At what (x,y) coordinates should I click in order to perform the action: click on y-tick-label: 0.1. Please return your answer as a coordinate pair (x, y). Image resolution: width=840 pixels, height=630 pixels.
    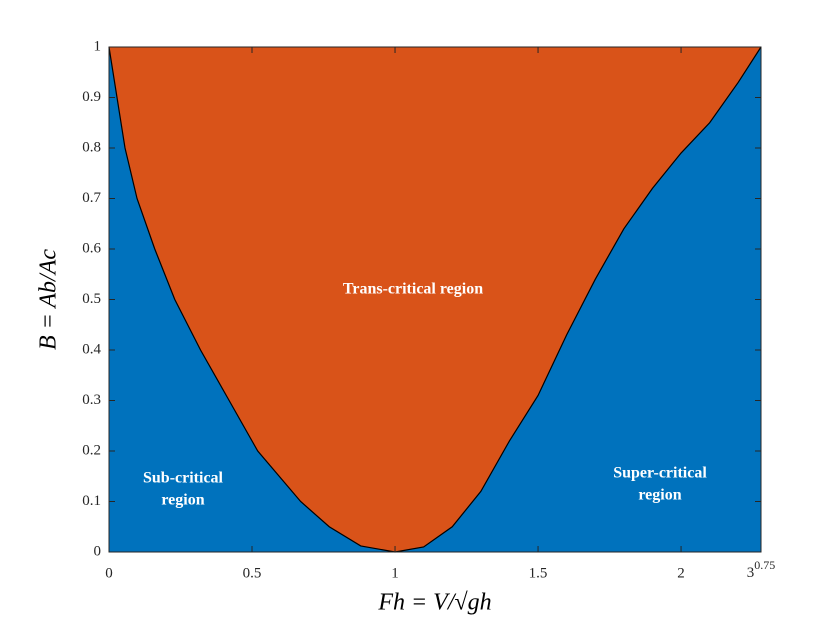
    Looking at the image, I should click on (91, 501).